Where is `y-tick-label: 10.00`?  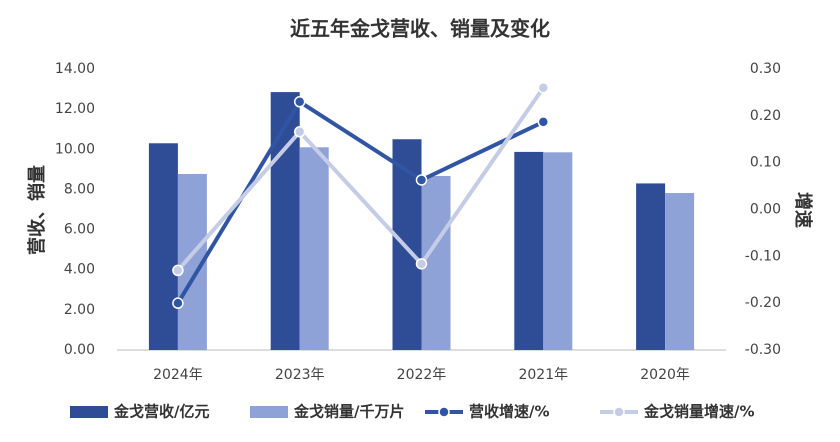
y-tick-label: 10.00 is located at coordinates (75, 149).